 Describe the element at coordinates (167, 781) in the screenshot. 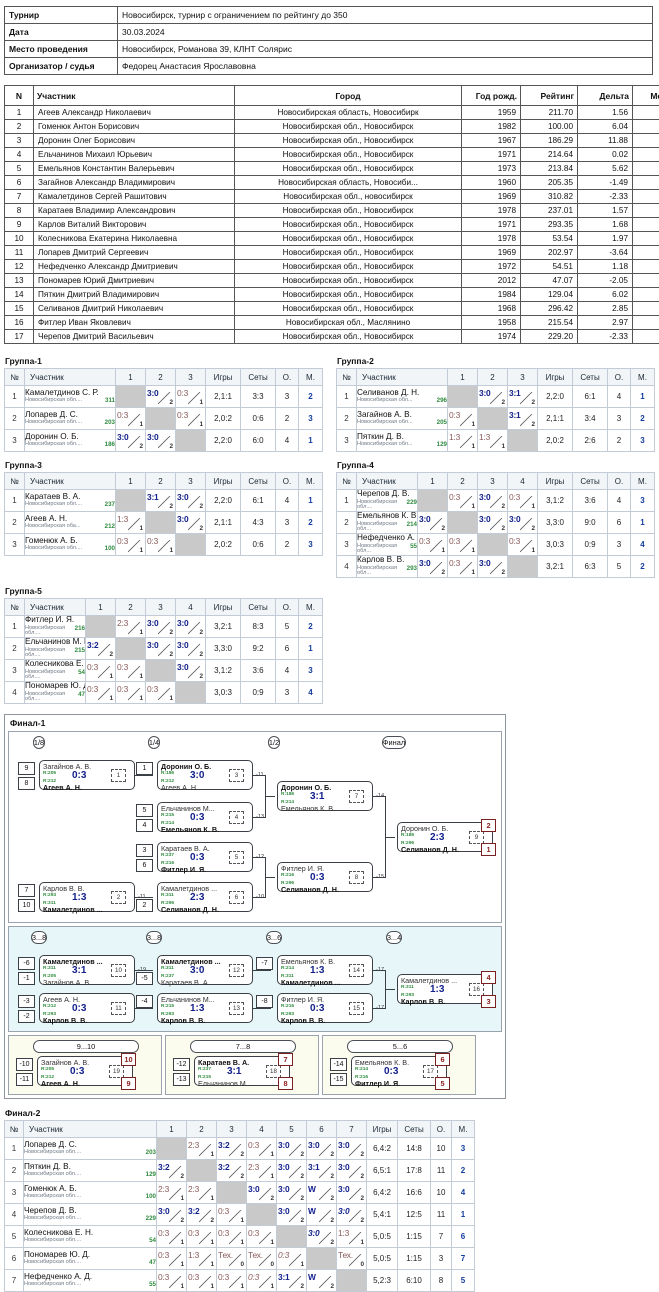

I see `bracket-rating-bot: R:212` at that location.